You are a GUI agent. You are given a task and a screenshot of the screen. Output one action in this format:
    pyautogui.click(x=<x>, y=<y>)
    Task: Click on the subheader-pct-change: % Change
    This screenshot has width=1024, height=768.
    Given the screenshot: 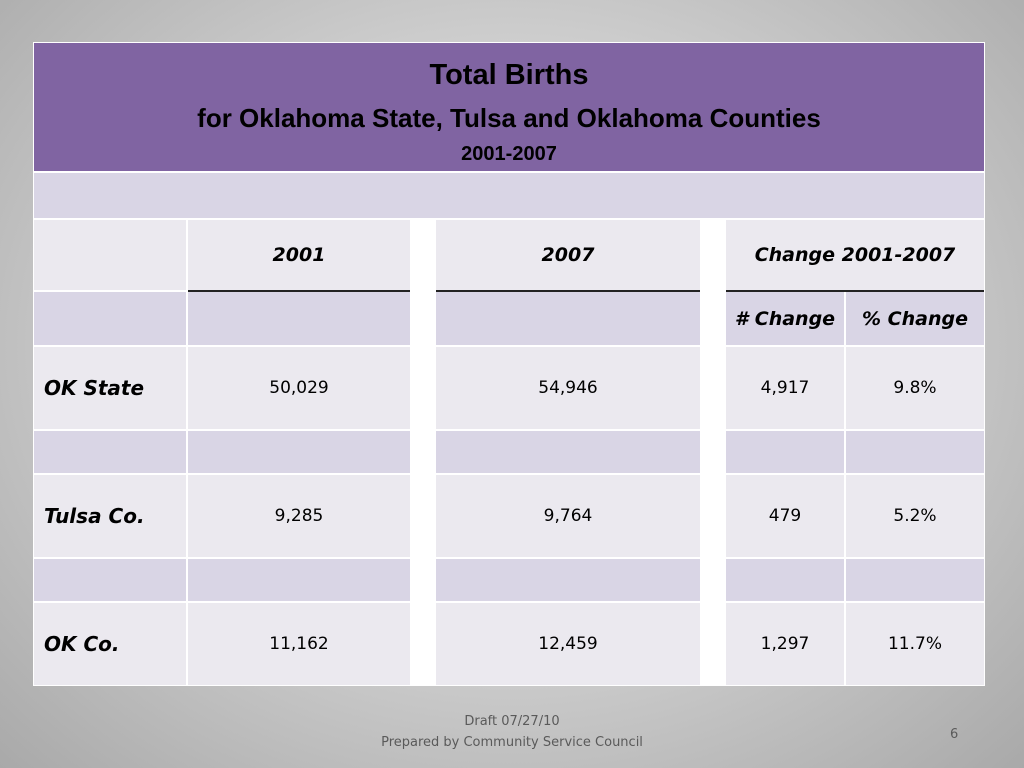 What is the action you would take?
    pyautogui.click(x=915, y=318)
    